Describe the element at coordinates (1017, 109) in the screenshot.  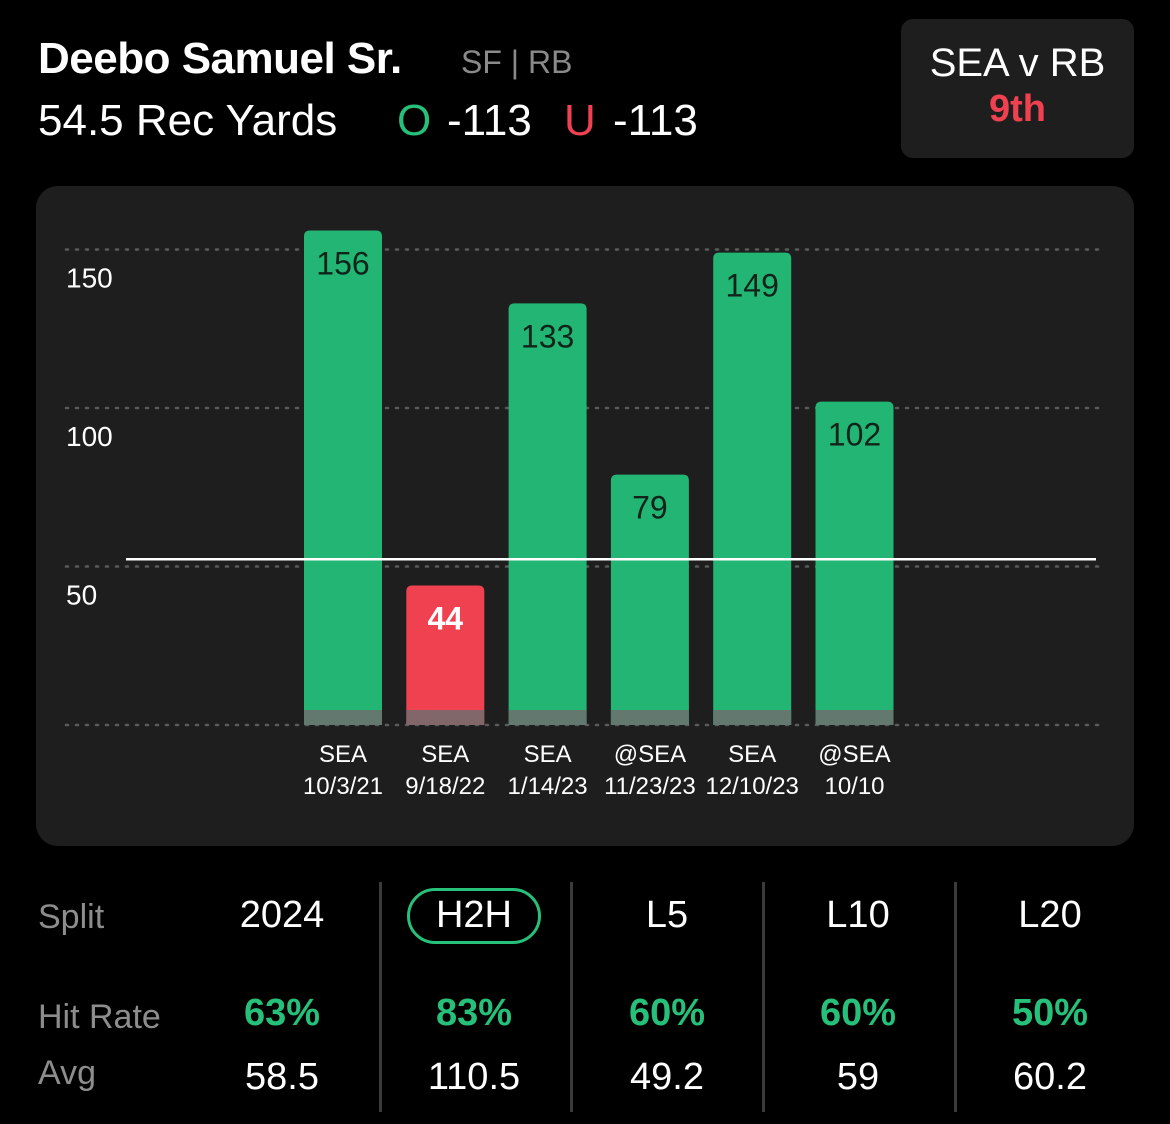
I see `matchup-rank: 9th` at that location.